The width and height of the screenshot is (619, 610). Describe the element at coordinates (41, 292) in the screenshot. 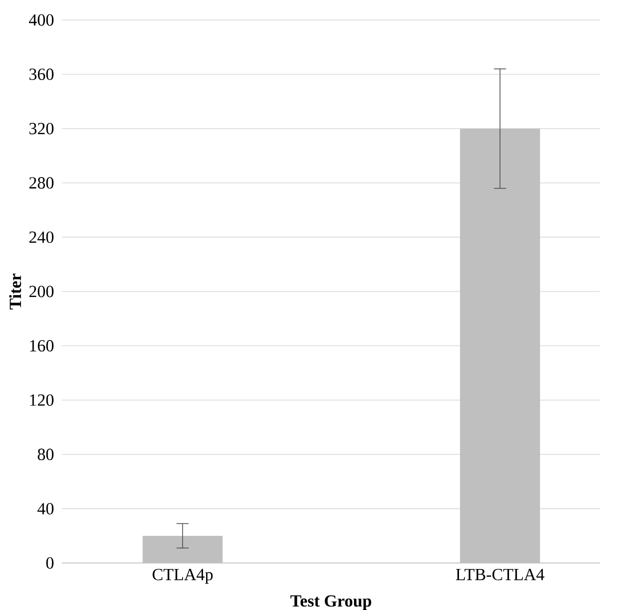

I see `y-tick-label: 200` at that location.